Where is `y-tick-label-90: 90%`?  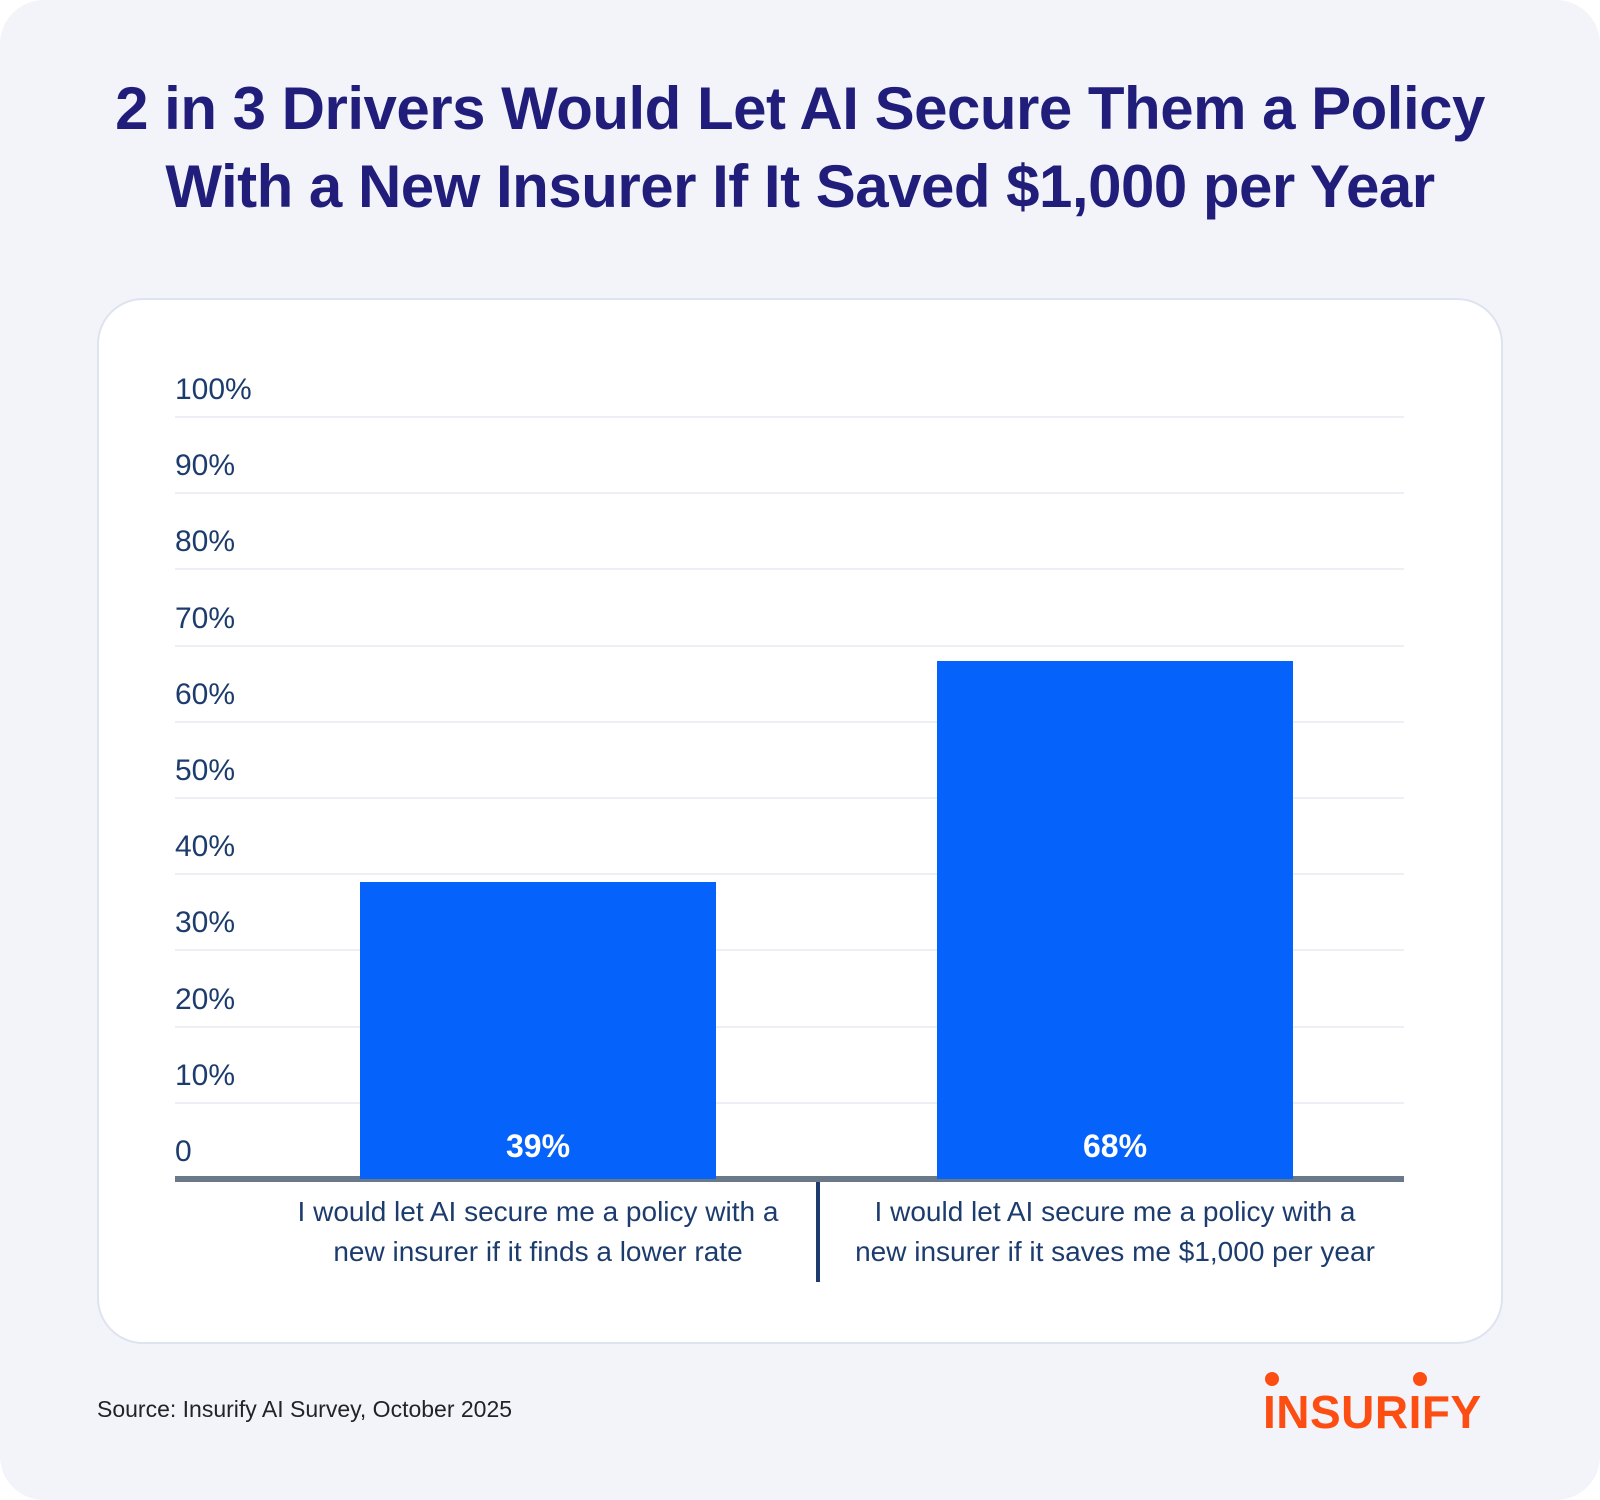 y-tick-label-90: 90% is located at coordinates (205, 466).